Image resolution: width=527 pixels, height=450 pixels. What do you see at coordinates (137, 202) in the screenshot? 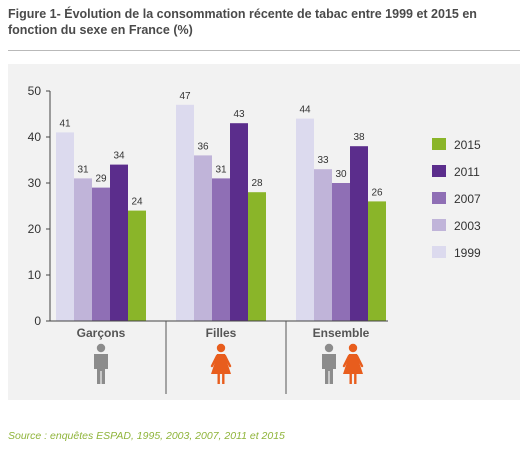
I see `data-label: 24` at bounding box center [137, 202].